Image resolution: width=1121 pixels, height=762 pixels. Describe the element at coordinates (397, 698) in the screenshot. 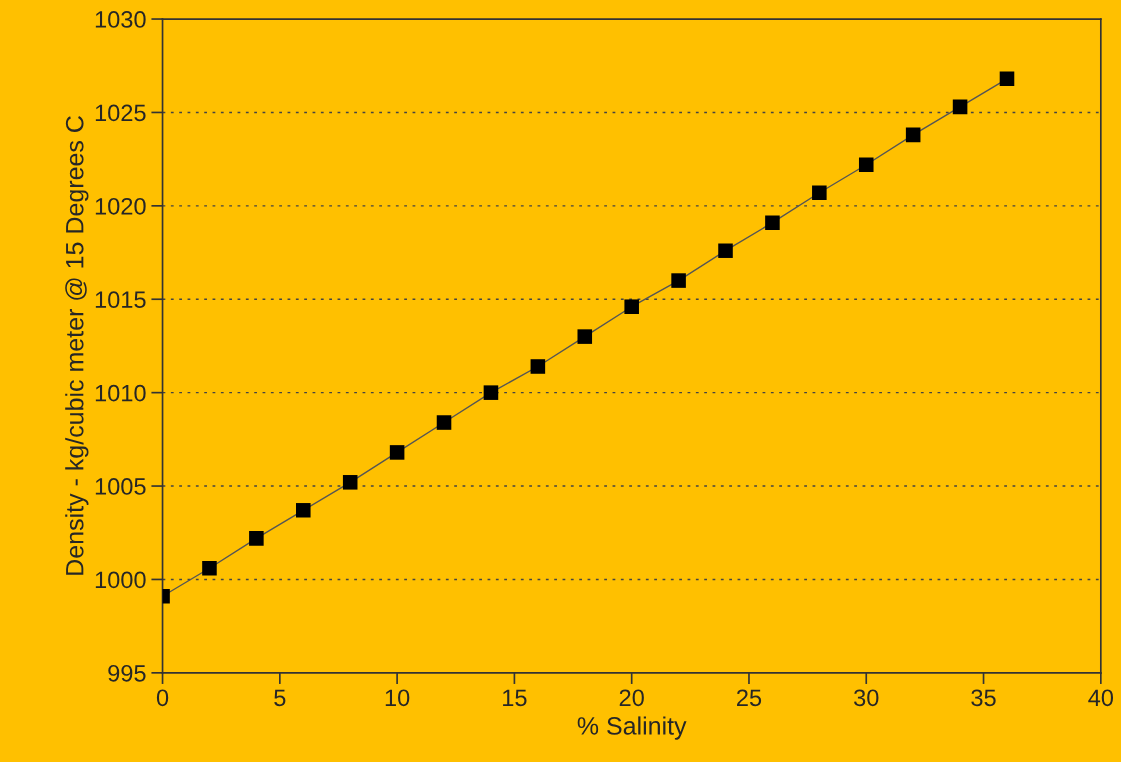

I see `x-tick-label: 10` at that location.